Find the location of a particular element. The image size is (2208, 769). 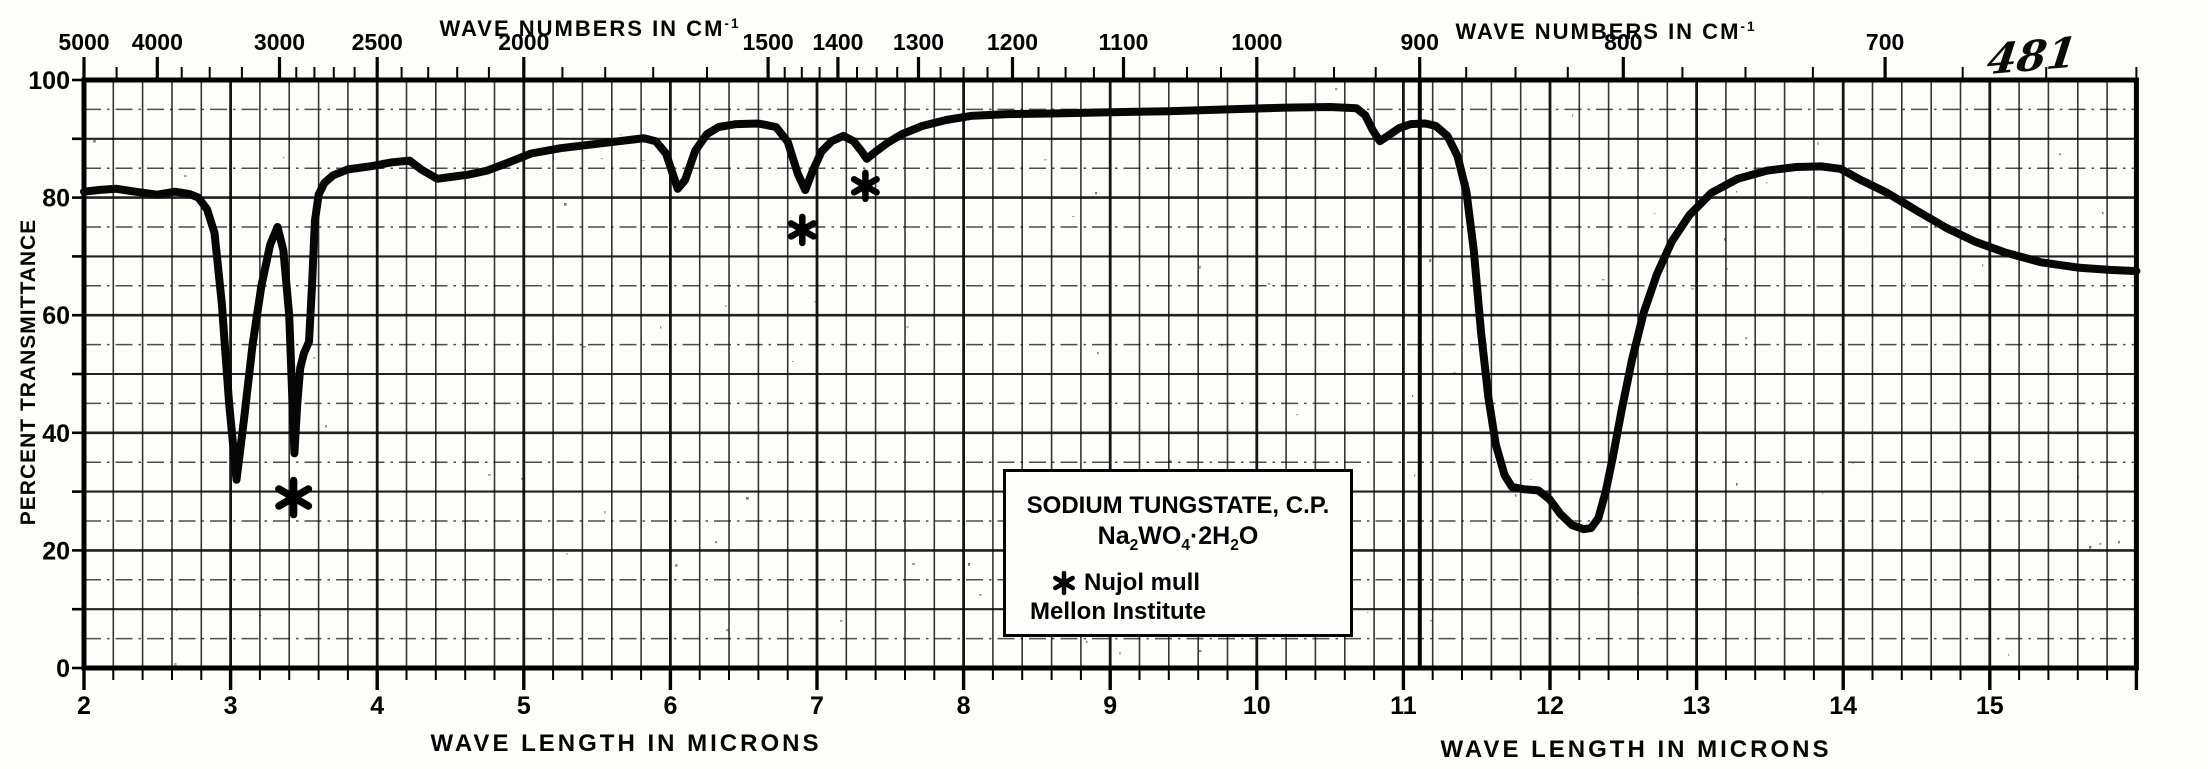

x-tick-label-14: 14 is located at coordinates (1843, 706).